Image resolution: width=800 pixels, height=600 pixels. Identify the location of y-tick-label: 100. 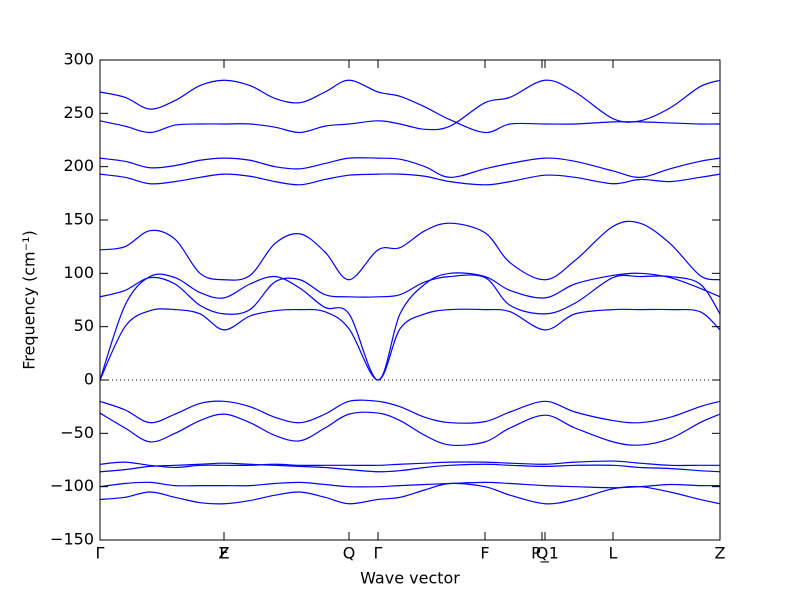
(78, 272).